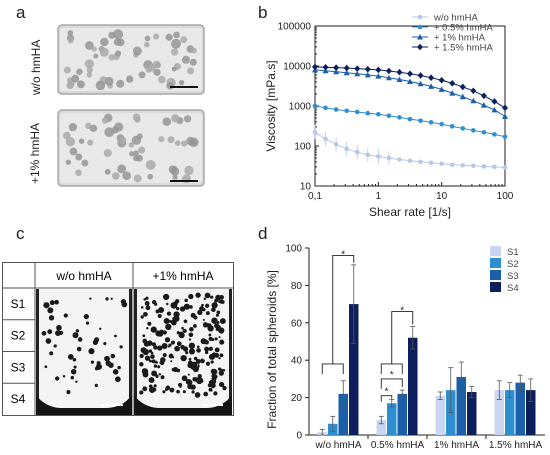  What do you see at coordinates (131, 148) in the screenshot?
I see `sample-photo-with-hmha` at bounding box center [131, 148].